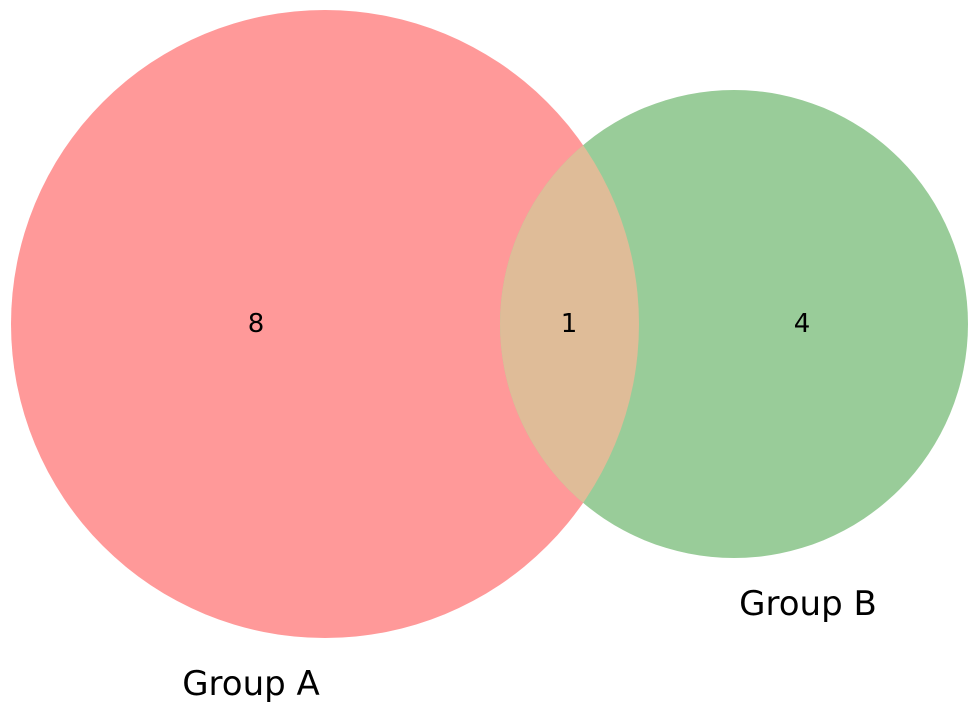 This screenshot has height=713, width=979. What do you see at coordinates (802, 324) in the screenshot?
I see `group-b-only-count: 4` at bounding box center [802, 324].